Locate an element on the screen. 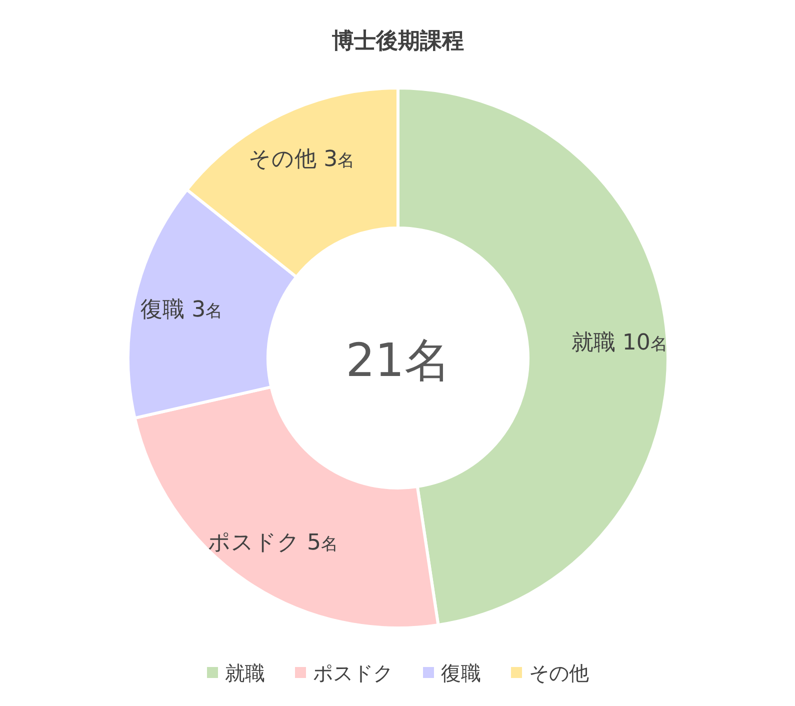 Image resolution: width=795 pixels, height=706 pixels. legend-label: 復職 is located at coordinates (461, 673).